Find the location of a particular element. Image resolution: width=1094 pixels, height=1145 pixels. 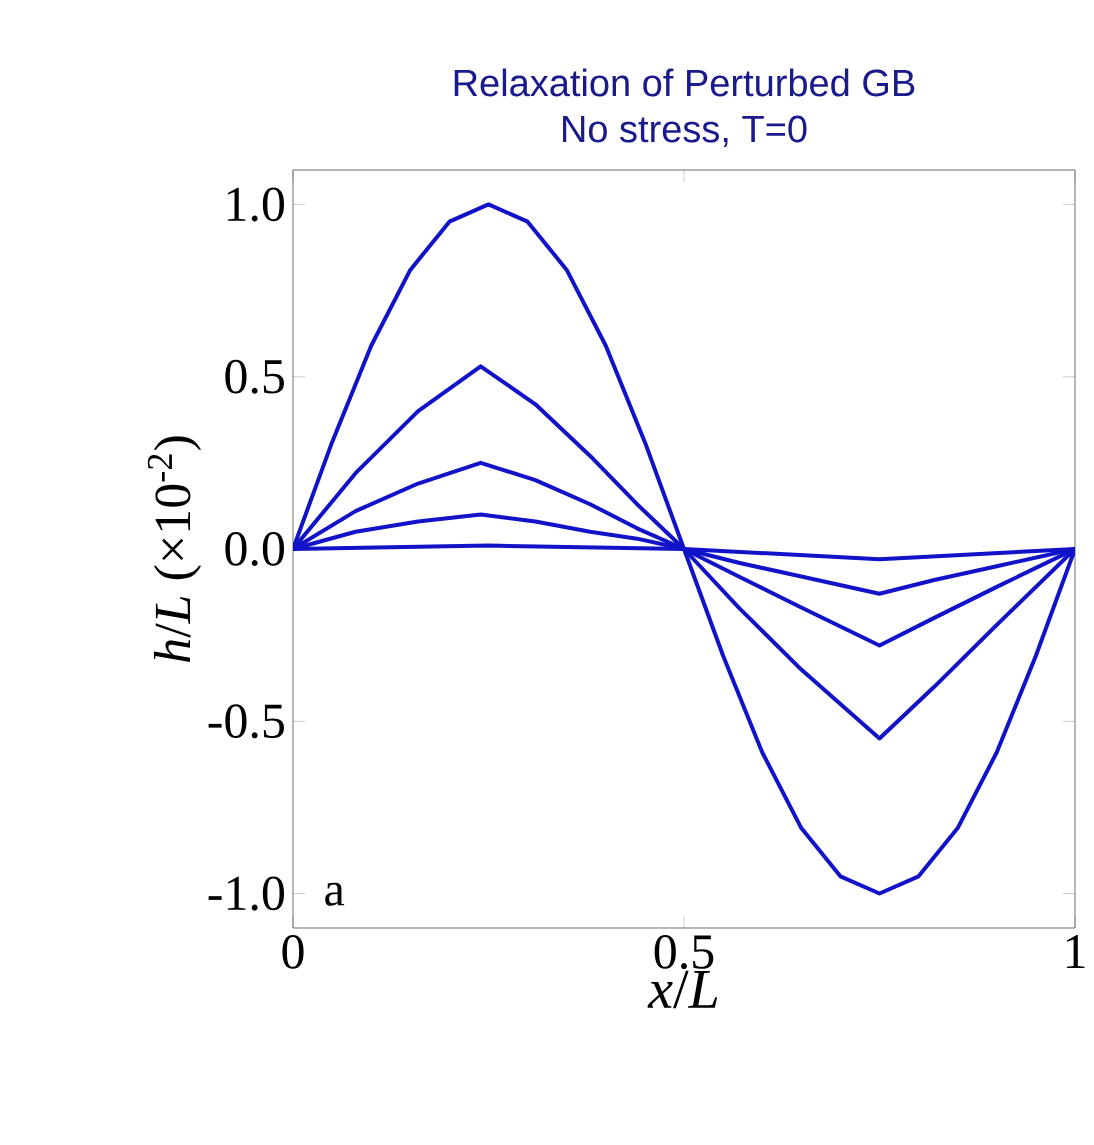

y-tick-label: 0.0 is located at coordinates (254, 549).